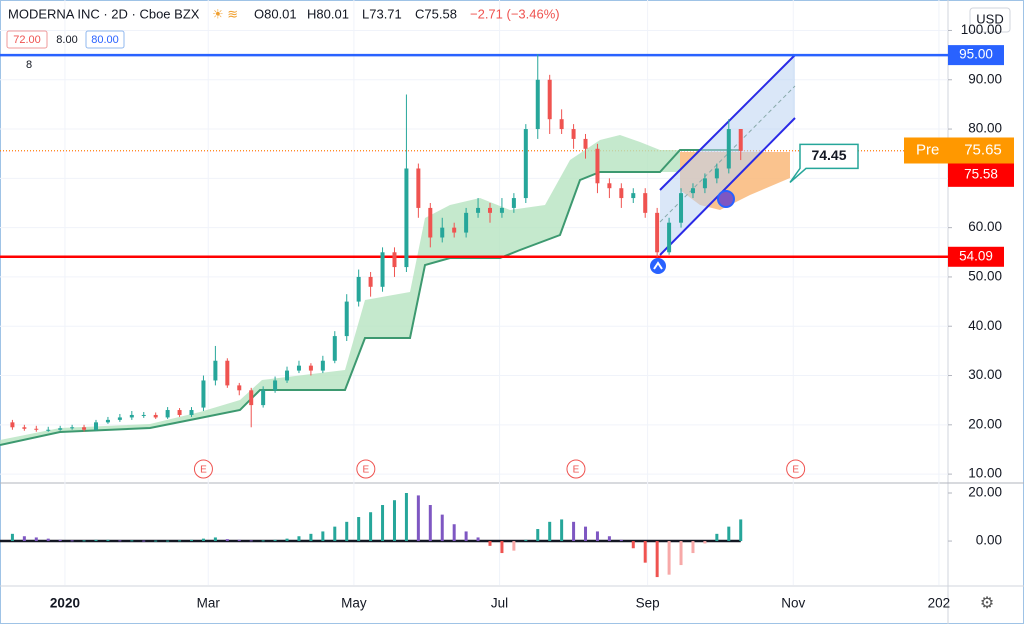  Describe the element at coordinates (959, 150) in the screenshot. I see `premarket-tag` at that location.